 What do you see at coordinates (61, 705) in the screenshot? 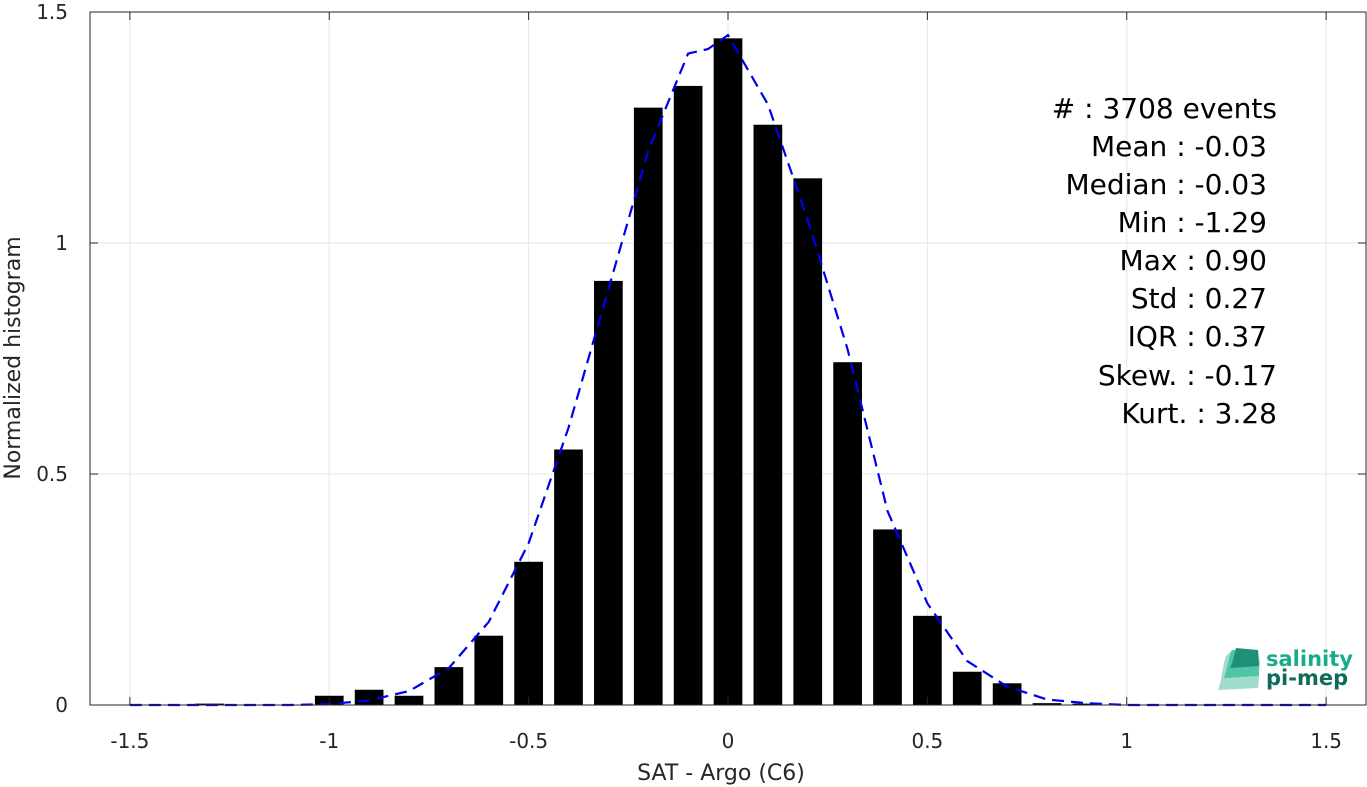
I see `y-tick-label: 0` at bounding box center [61, 705].